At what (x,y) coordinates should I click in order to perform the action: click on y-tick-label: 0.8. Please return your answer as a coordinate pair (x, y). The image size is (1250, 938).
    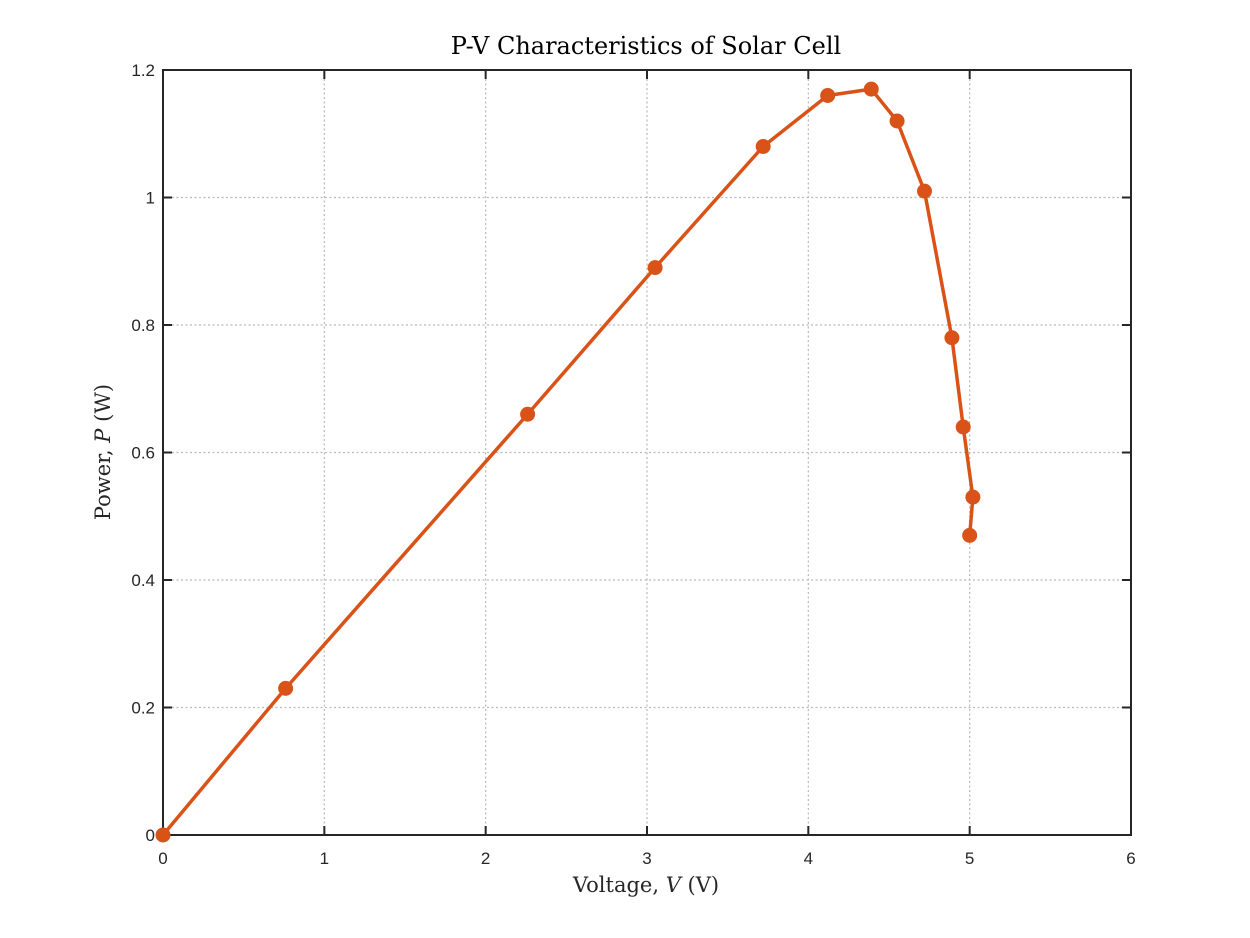
    Looking at the image, I should click on (143, 325).